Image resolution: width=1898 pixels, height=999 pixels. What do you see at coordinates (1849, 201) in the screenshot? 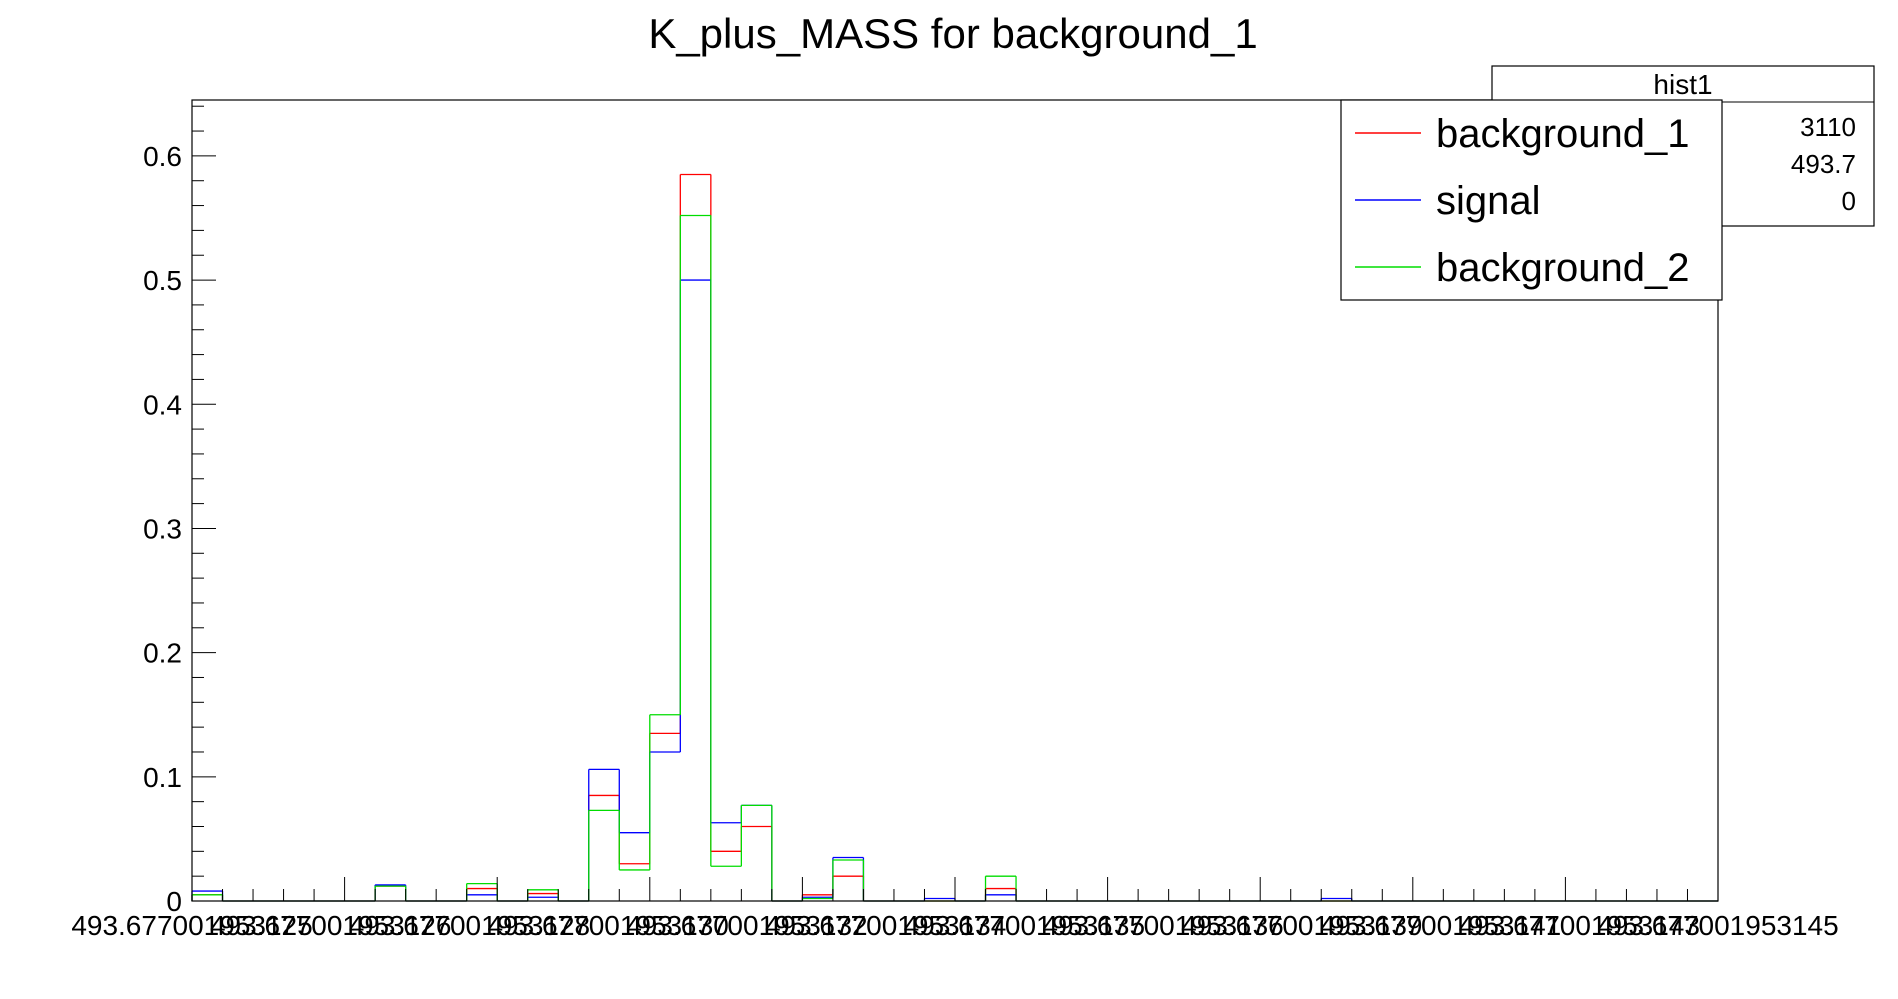
I see `stats-box-value: 0` at bounding box center [1849, 201].